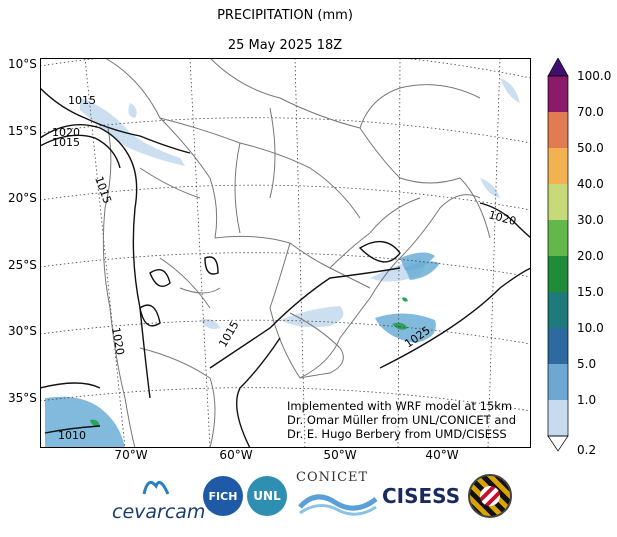 Image resolution: width=617 pixels, height=537 pixels. I want to click on conicet-wordmark: CONICET, so click(332, 477).